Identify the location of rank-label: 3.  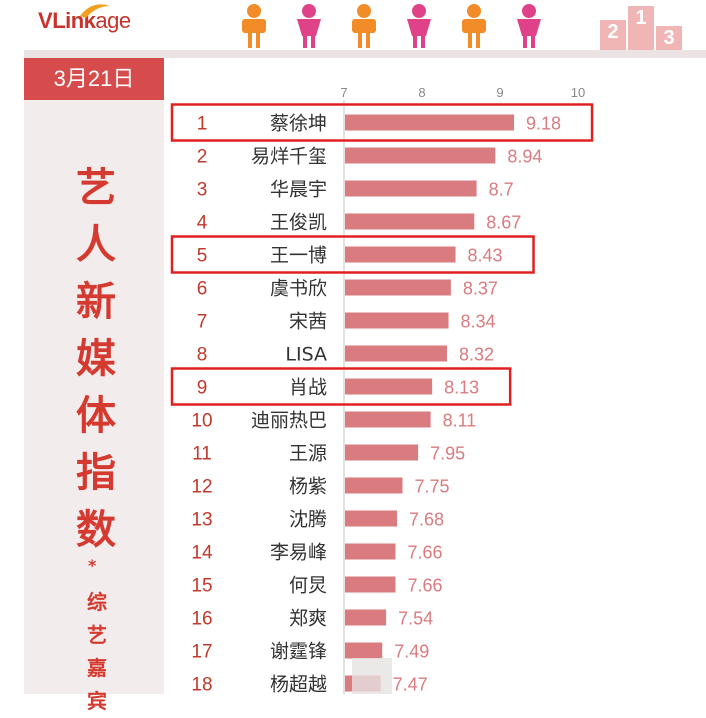
(202, 190).